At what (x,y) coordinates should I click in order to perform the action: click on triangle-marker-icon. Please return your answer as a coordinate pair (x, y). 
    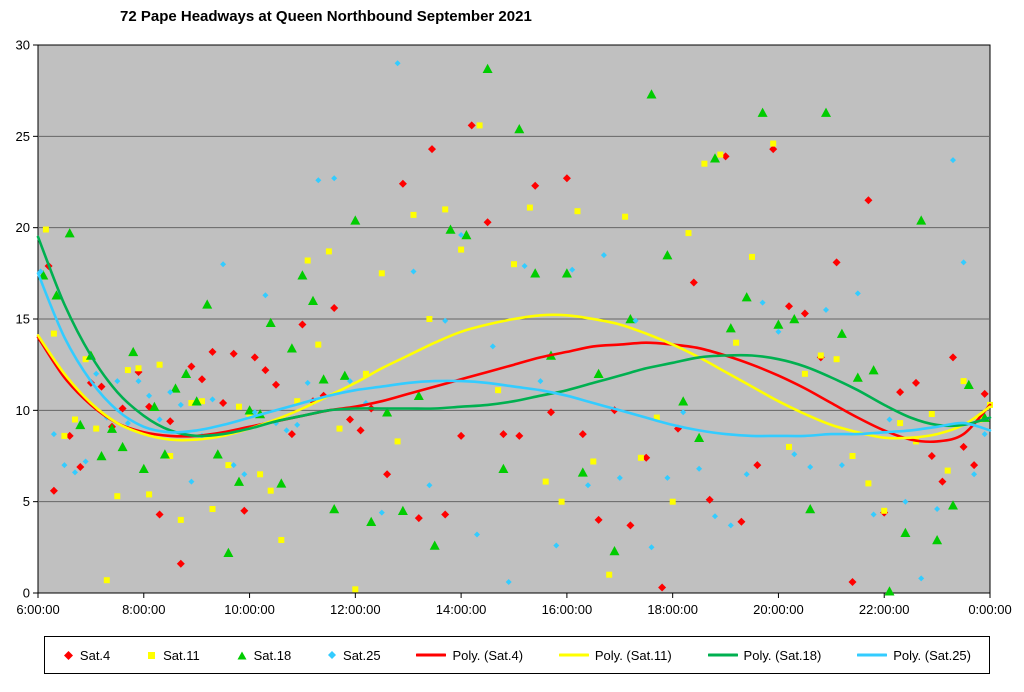
    Looking at the image, I should click on (242, 655).